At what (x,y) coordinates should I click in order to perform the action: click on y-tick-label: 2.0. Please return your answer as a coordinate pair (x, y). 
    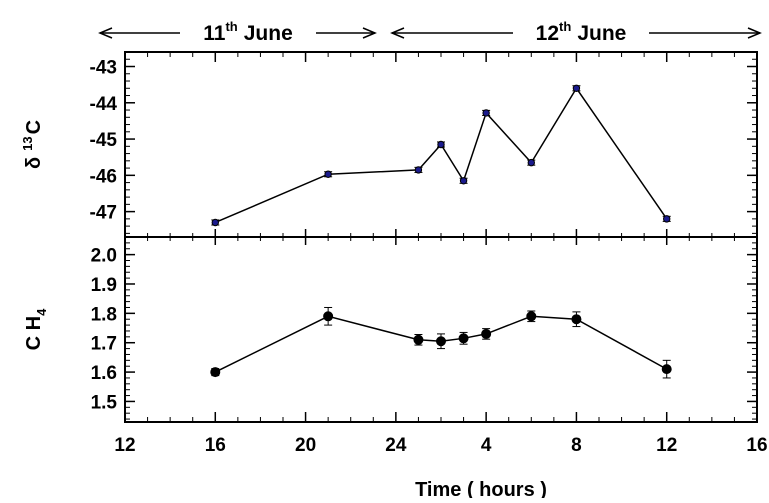
    Looking at the image, I should click on (104, 256).